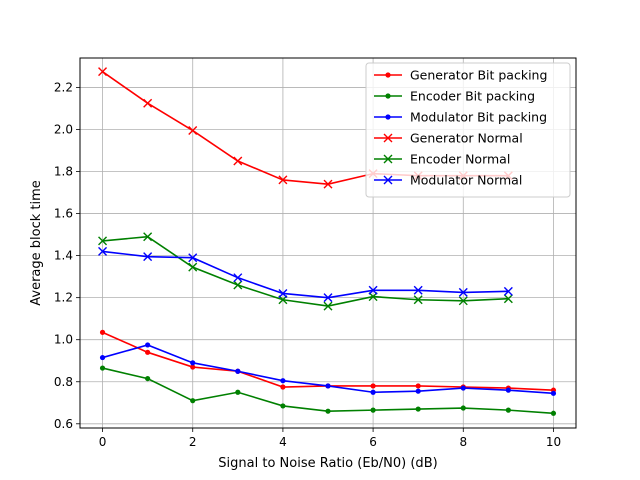  Describe the element at coordinates (478, 117) in the screenshot. I see `legend-label: Modulator Bit packing` at that location.